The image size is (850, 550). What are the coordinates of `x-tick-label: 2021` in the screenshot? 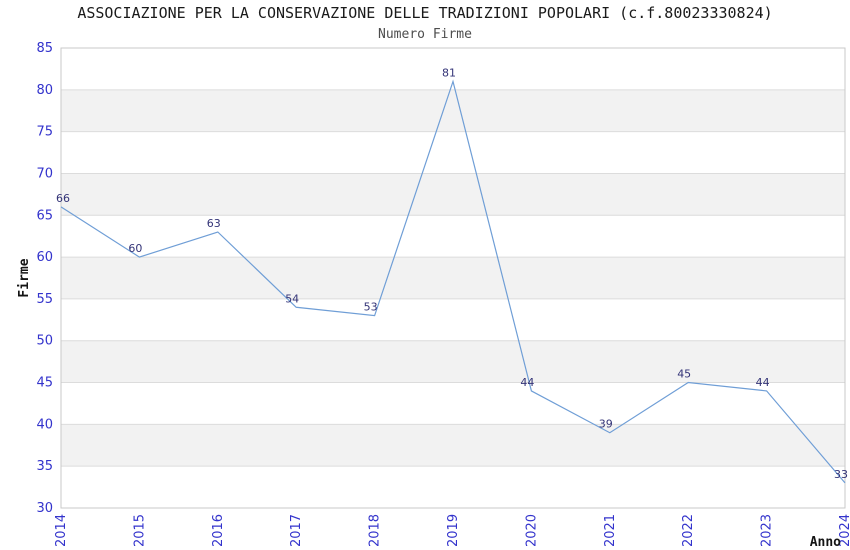 It's located at (610, 530).